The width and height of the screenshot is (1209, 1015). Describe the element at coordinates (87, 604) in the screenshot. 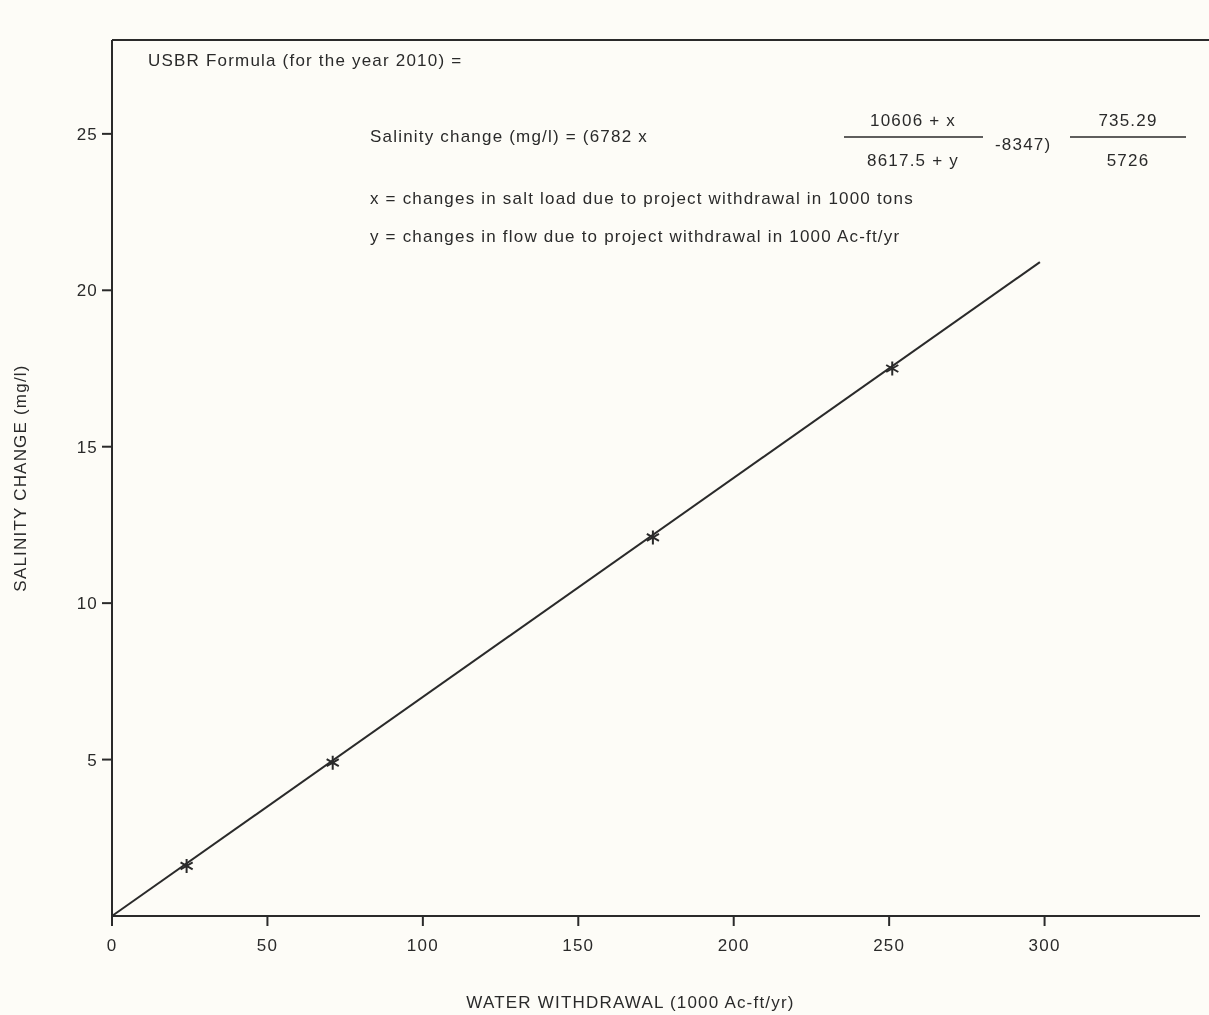

I see `y-tick-label: 10` at that location.